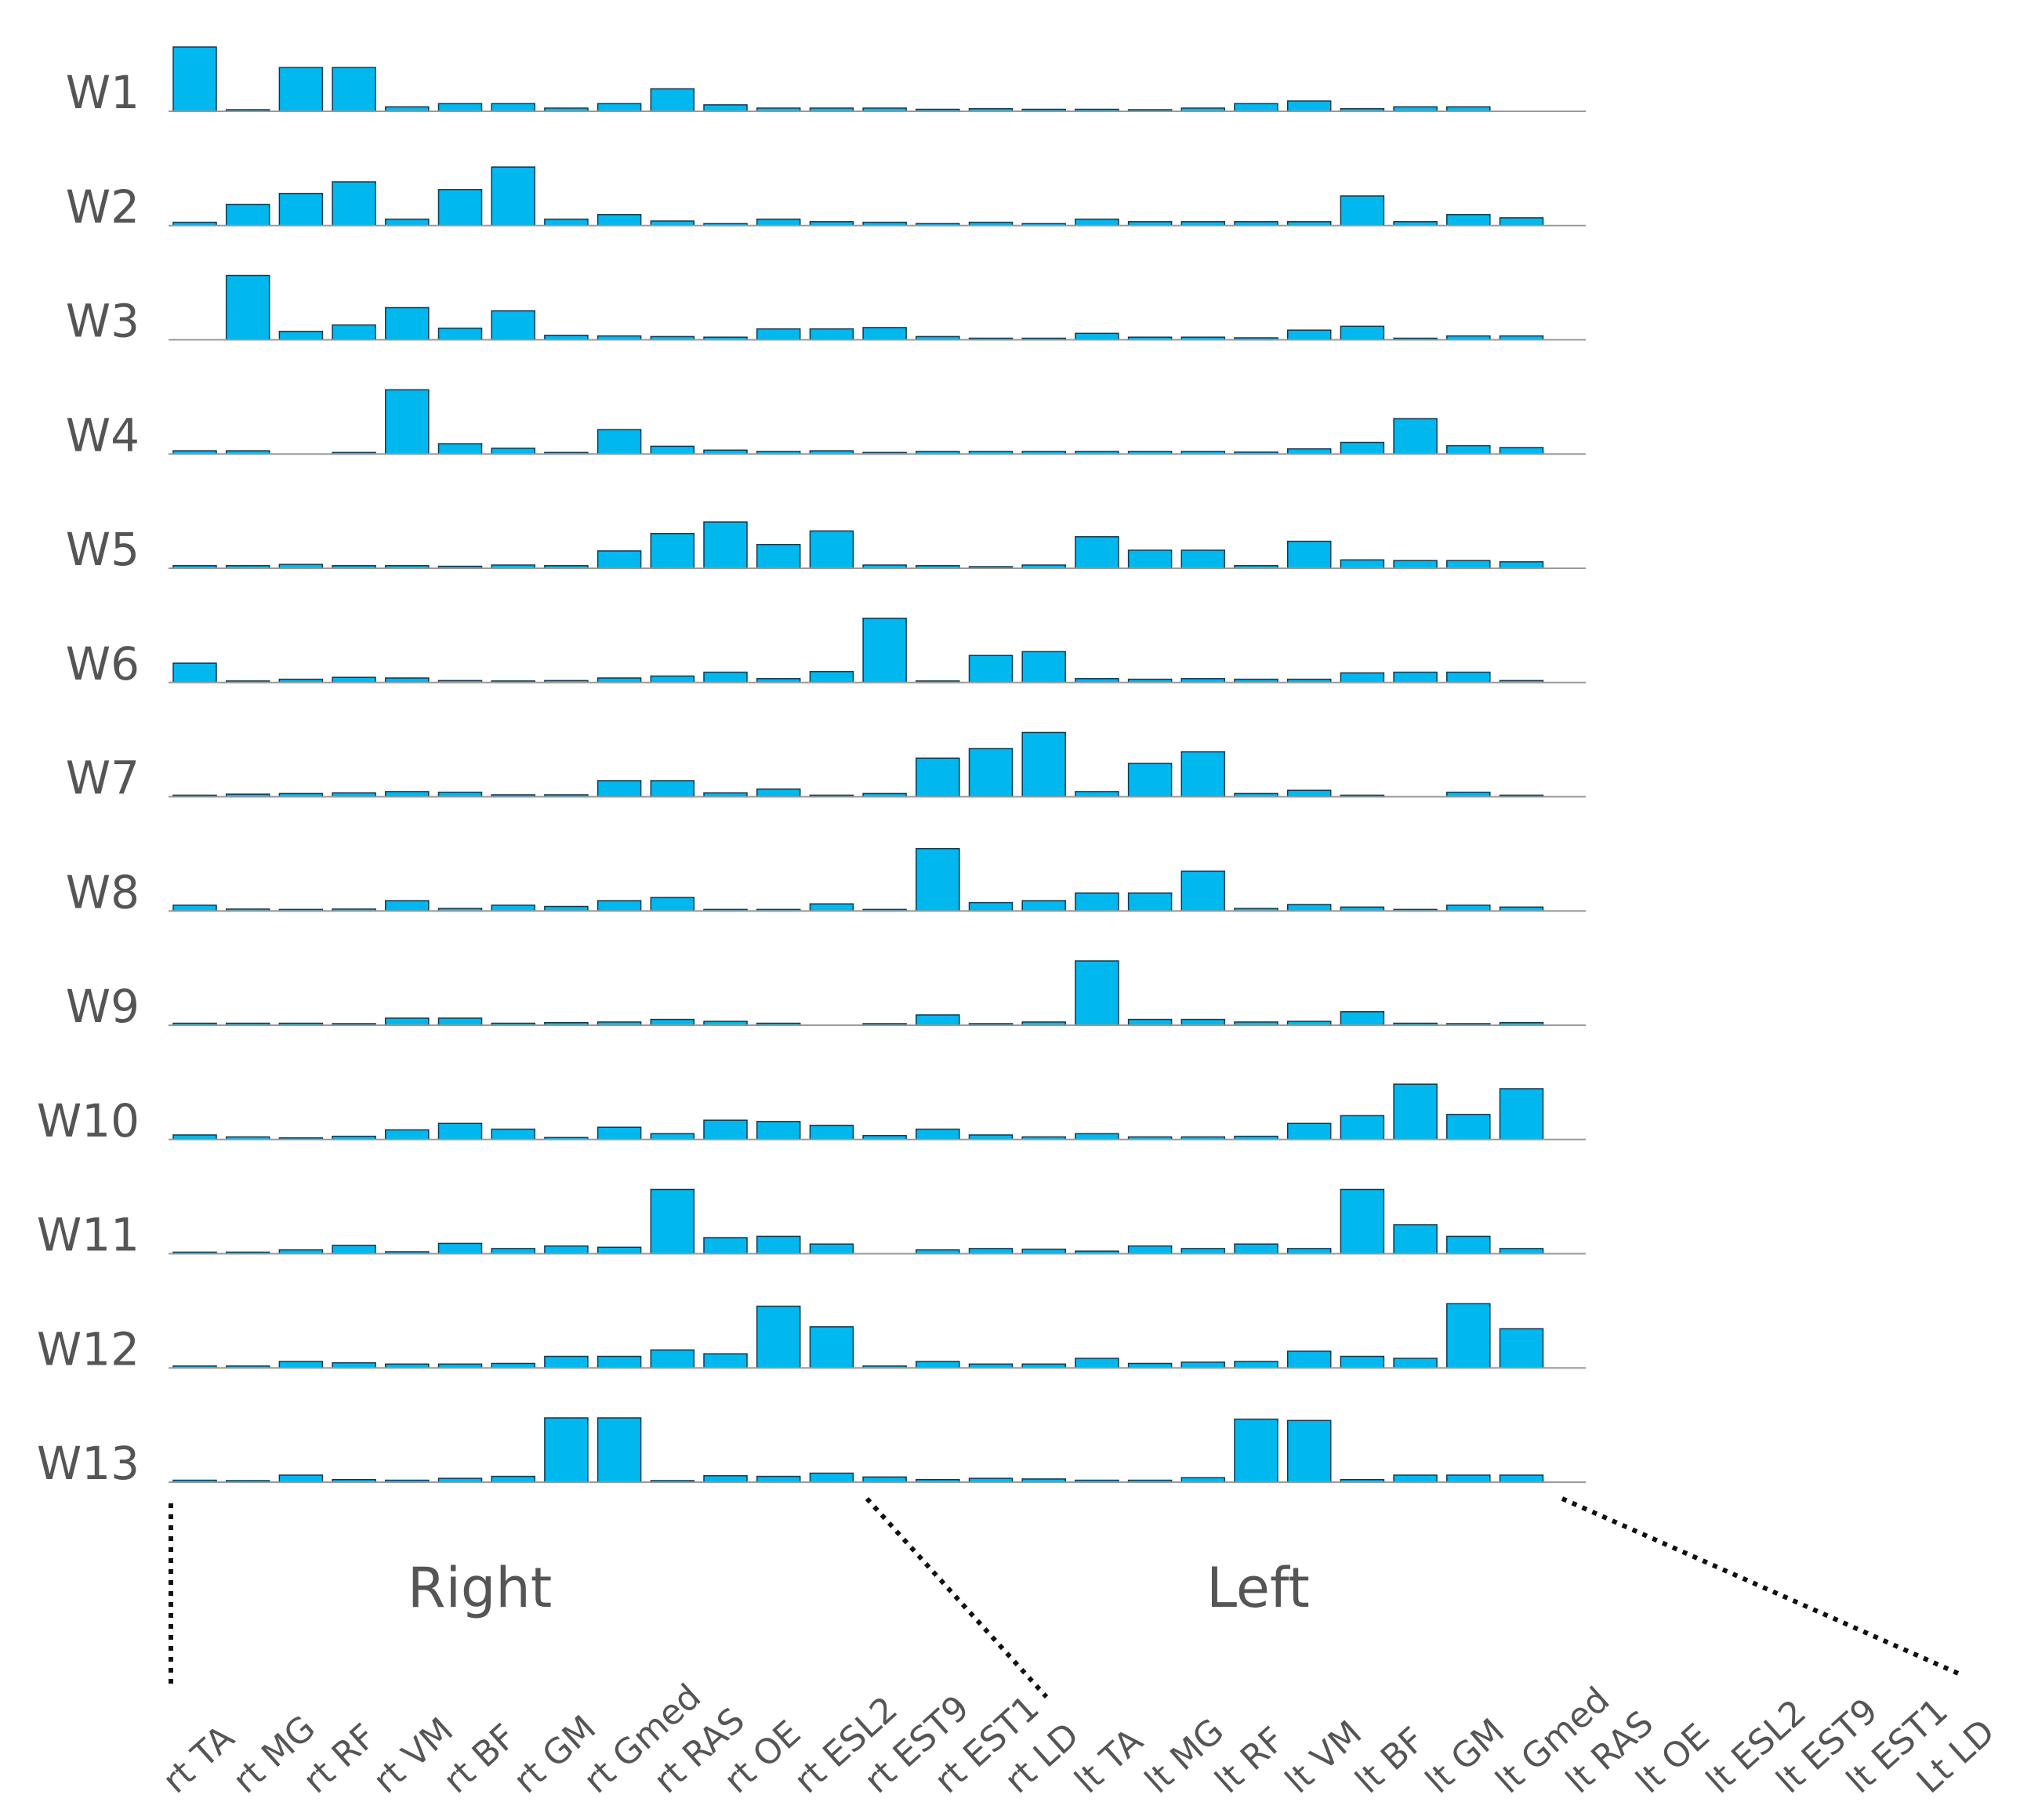 This screenshot has height=1820, width=2020. I want to click on bar-W10-lt-MG, so click(938, 1134).